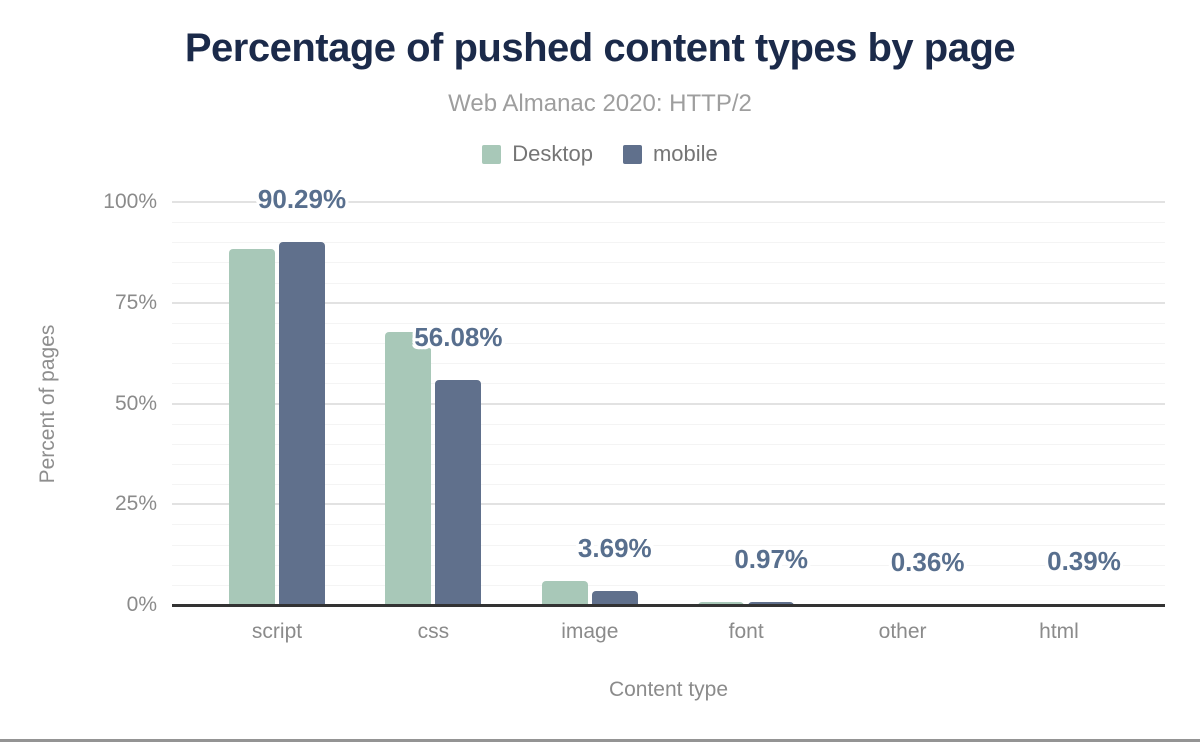 This screenshot has height=742, width=1200. What do you see at coordinates (590, 631) in the screenshot?
I see `x-tick-image: image` at bounding box center [590, 631].